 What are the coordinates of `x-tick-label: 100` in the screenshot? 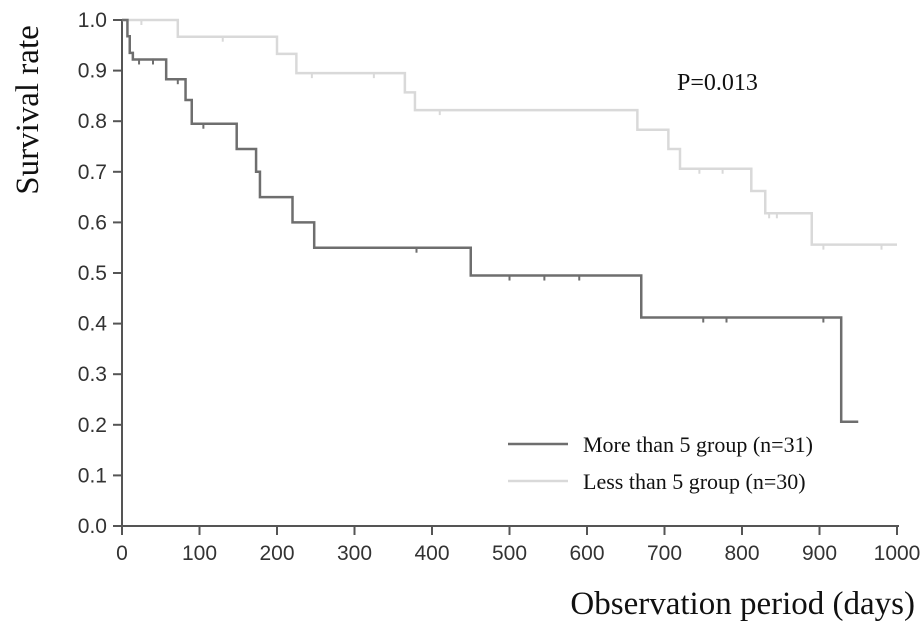 It's located at (199, 553).